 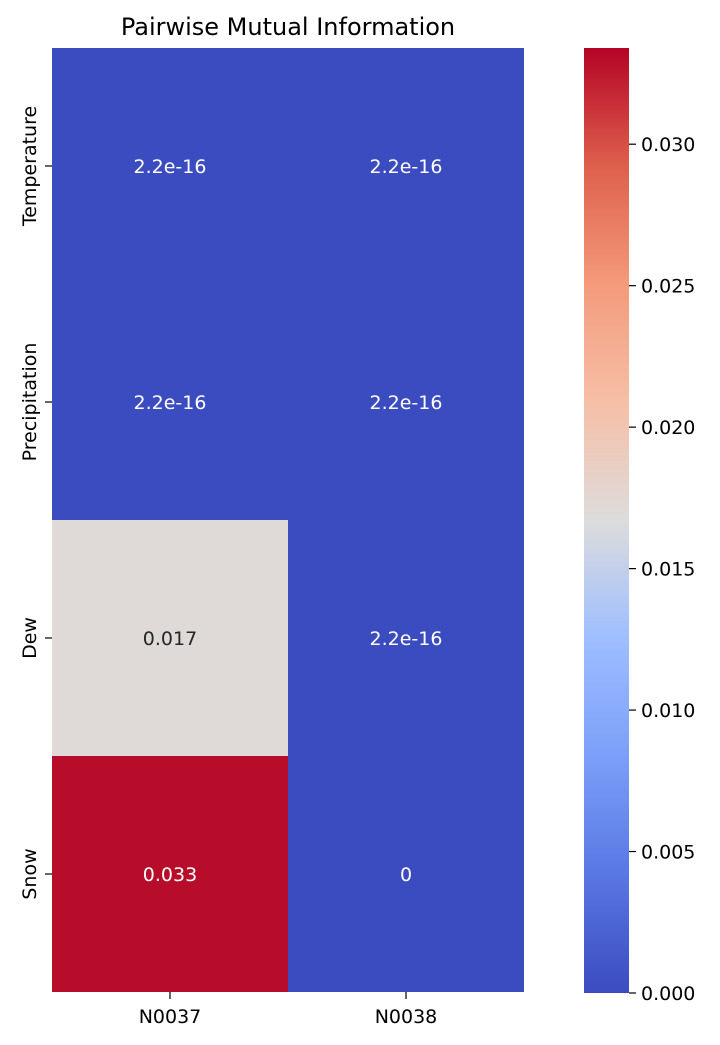 I want to click on x-tick-label: N0037, so click(x=170, y=1017).